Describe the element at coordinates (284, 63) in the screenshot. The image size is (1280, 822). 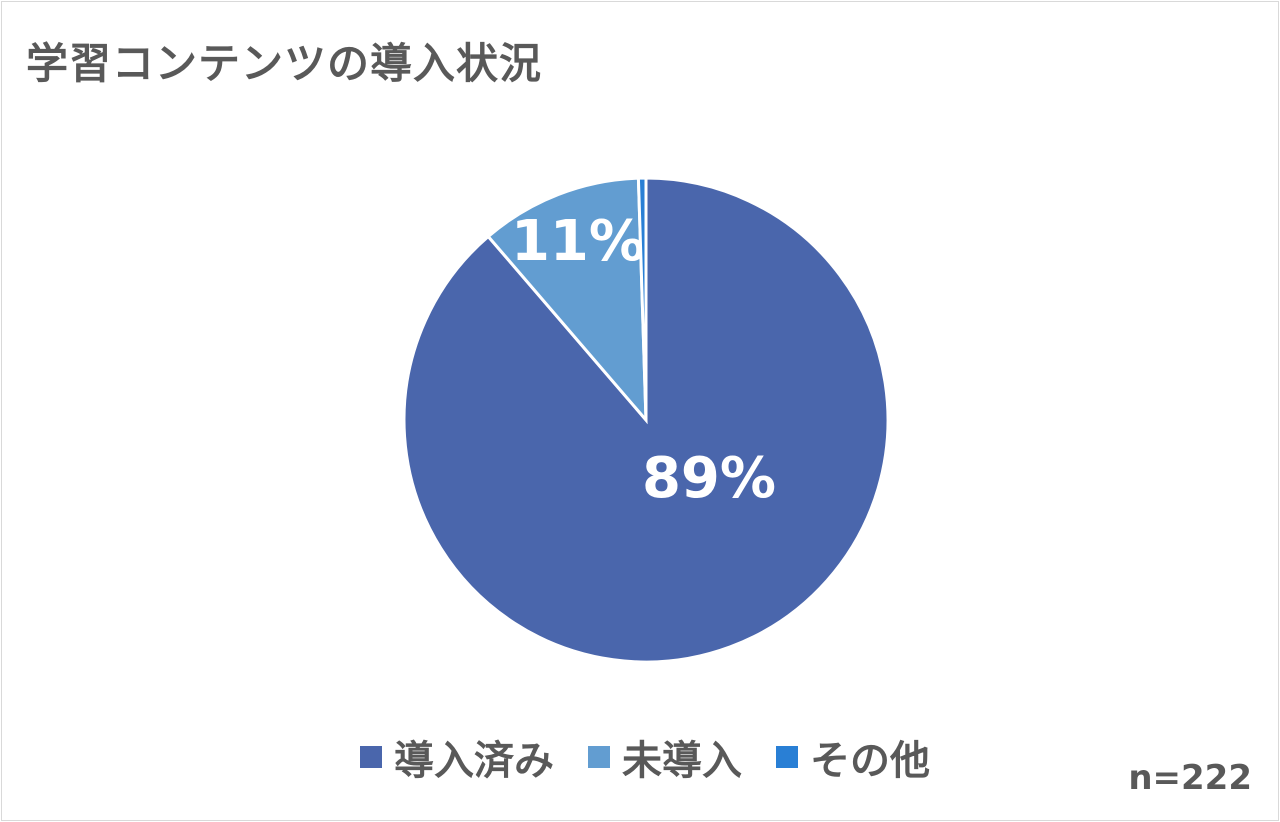
I see `chart-title: 学習コンテンツの導入状況` at that location.